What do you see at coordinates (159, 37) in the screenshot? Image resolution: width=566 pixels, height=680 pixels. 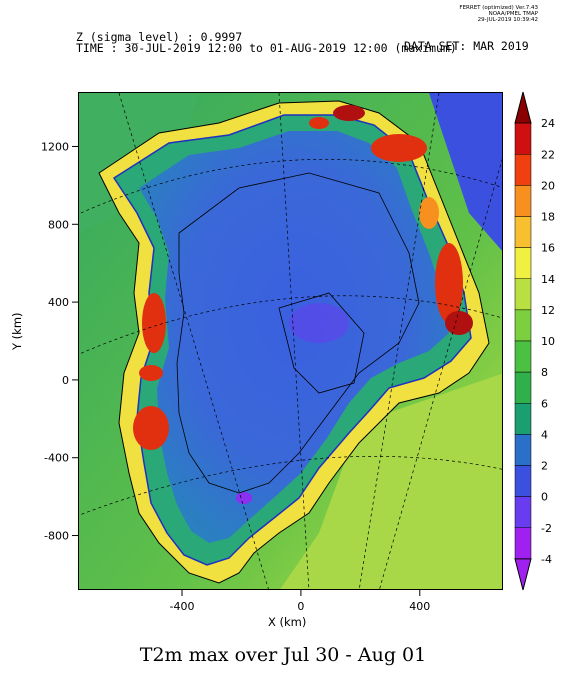 I see `header-level: Z (sigma_level) : 0.9997` at bounding box center [159, 37].